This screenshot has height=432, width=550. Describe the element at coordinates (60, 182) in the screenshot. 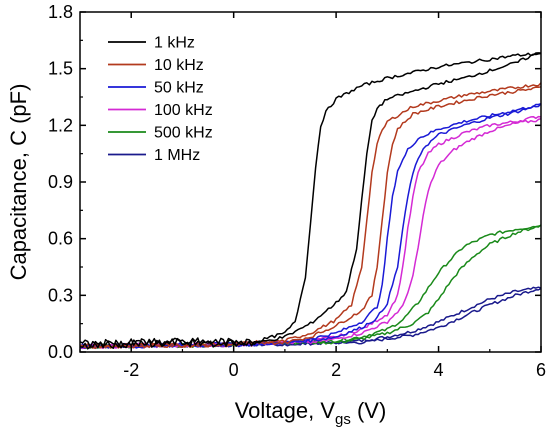

I see `y-tick-label-3: 0.9` at that location.